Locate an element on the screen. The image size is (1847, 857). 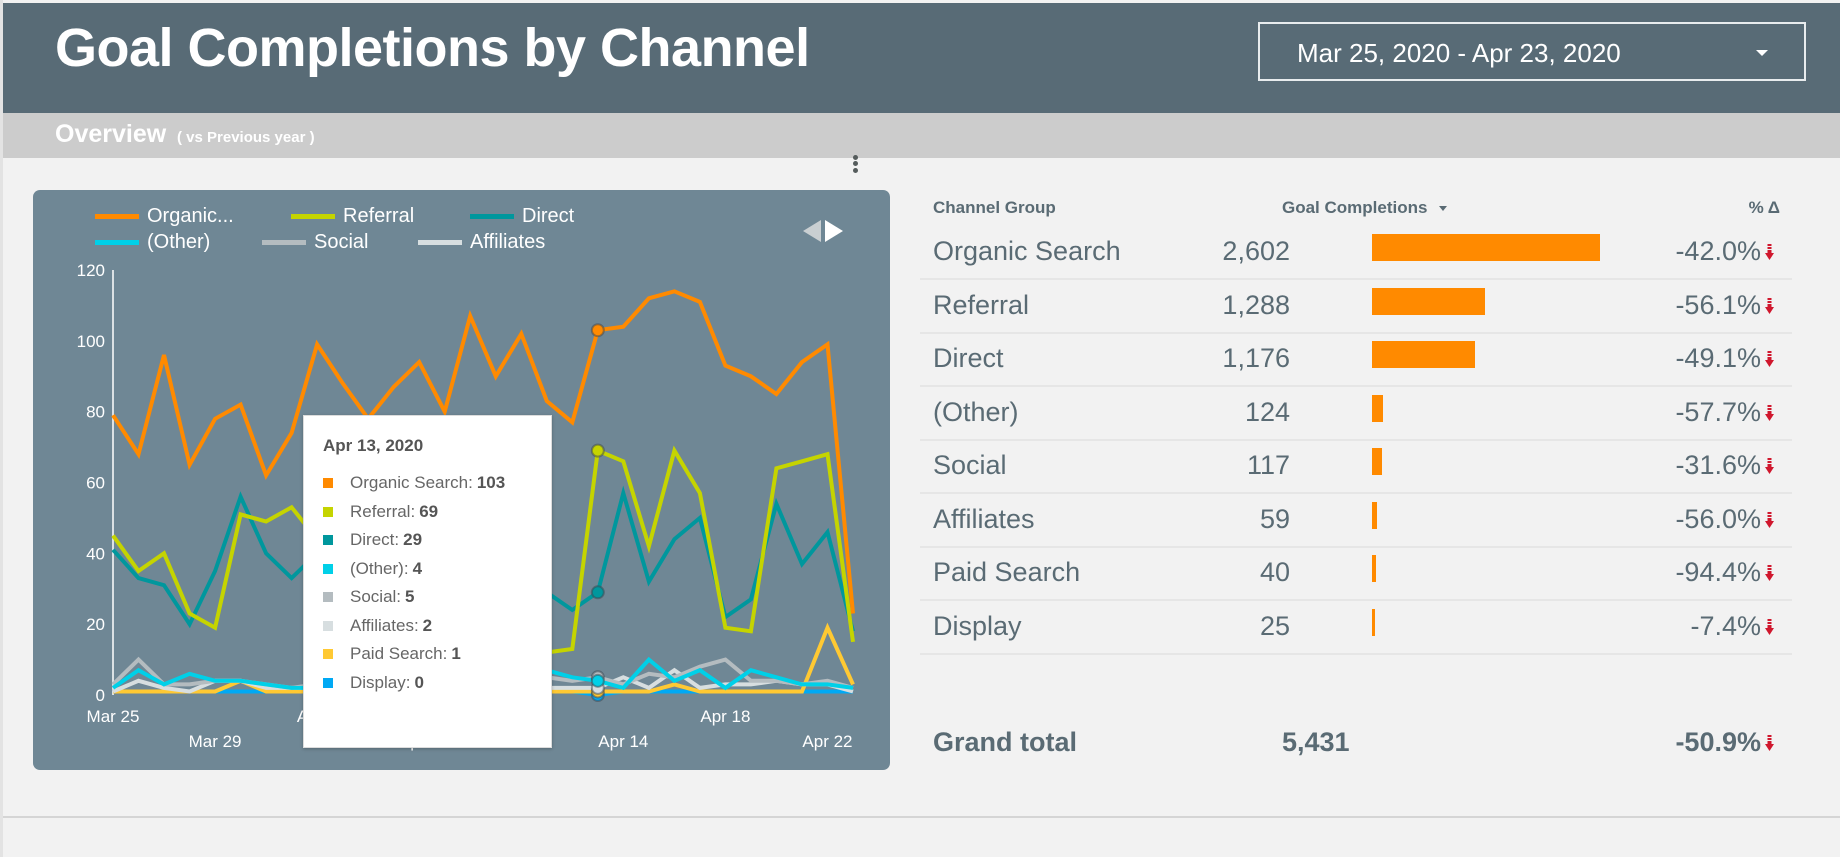
column-header-goal-completions-label: Goal Completions is located at coordinates (1355, 207).